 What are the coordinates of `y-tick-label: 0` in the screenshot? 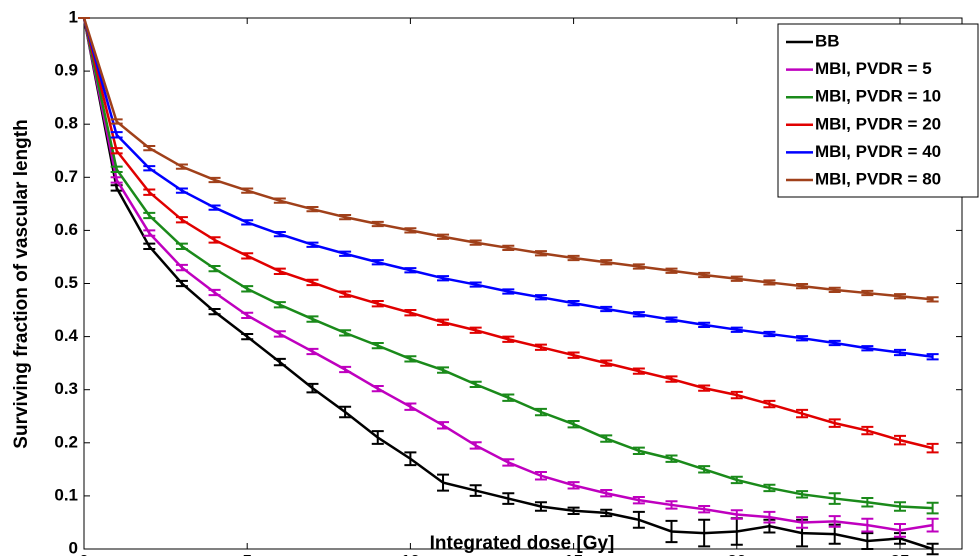 It's located at (73, 547).